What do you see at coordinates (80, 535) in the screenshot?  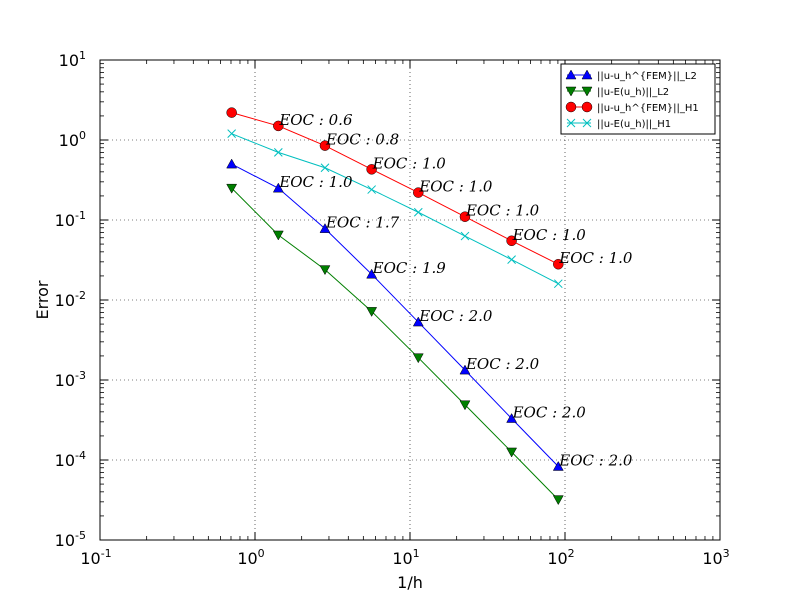 I see `y-tick-exponent: -5` at bounding box center [80, 535].